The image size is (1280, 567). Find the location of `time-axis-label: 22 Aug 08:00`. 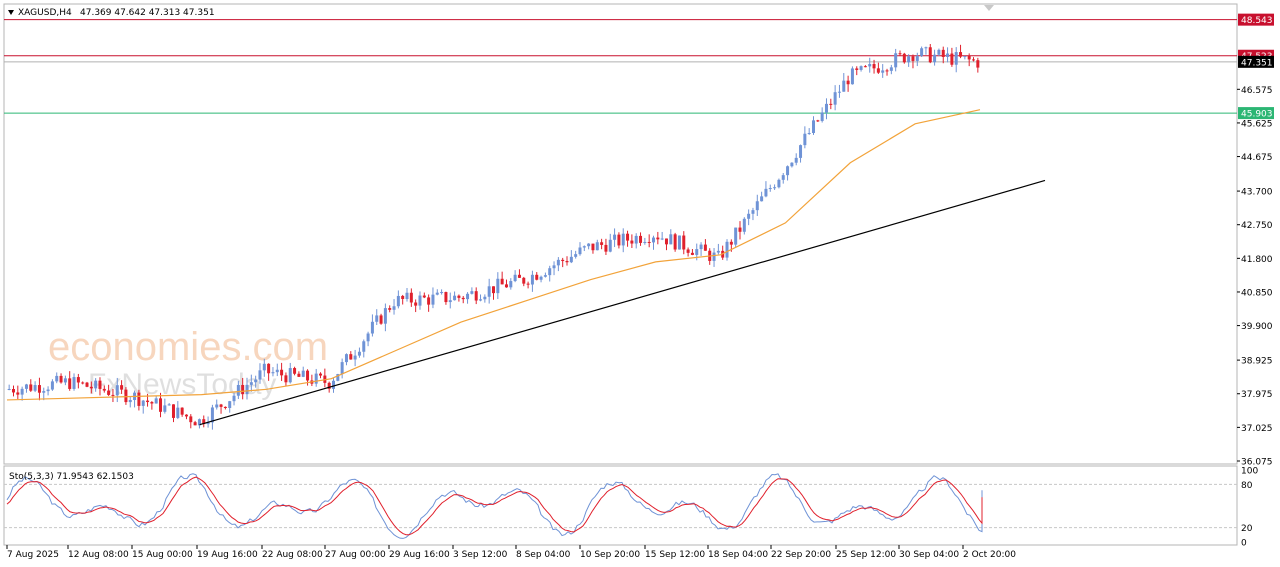

time-axis-label: 22 Aug 08:00 is located at coordinates (292, 555).